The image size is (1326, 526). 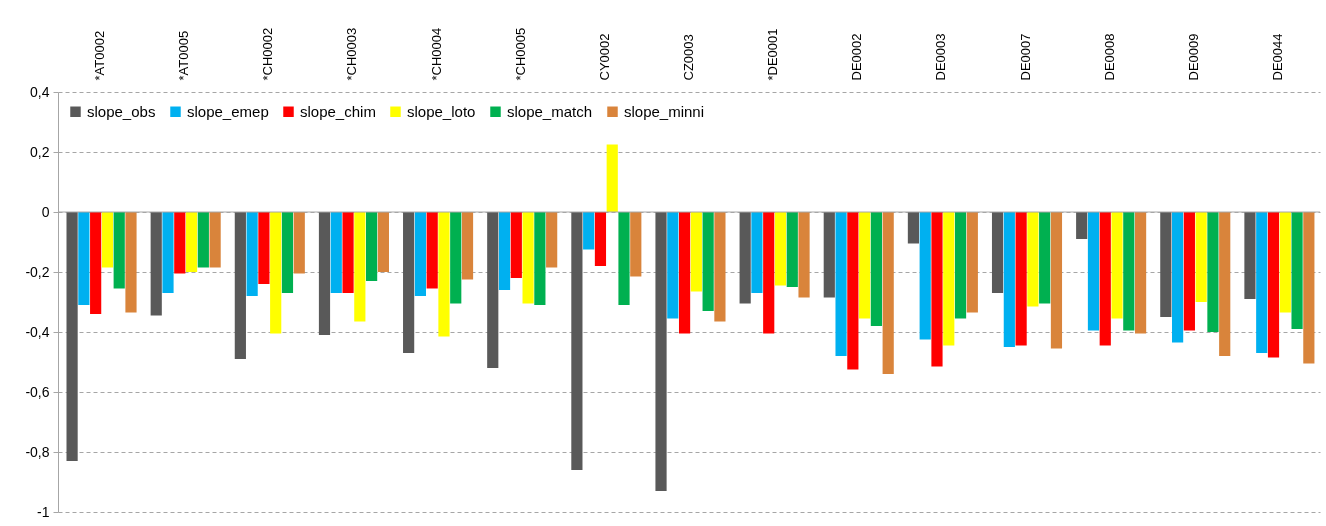 What do you see at coordinates (37, 451) in the screenshot?
I see `y-tick-label: -0,8` at bounding box center [37, 451].